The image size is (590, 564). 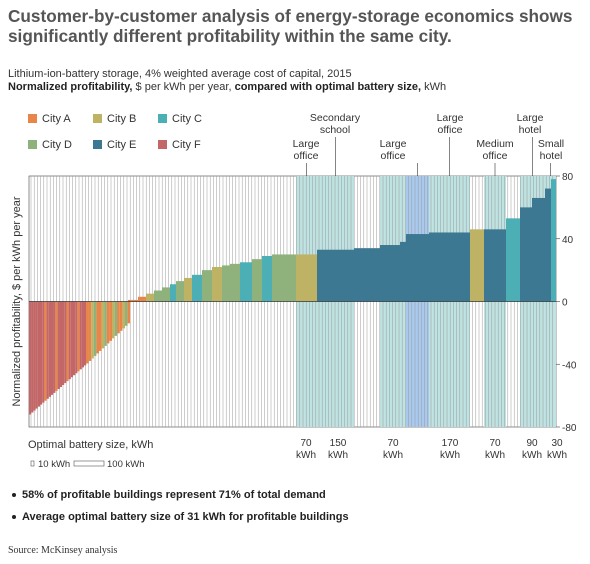 I want to click on legend-label: City C, so click(x=187, y=119).